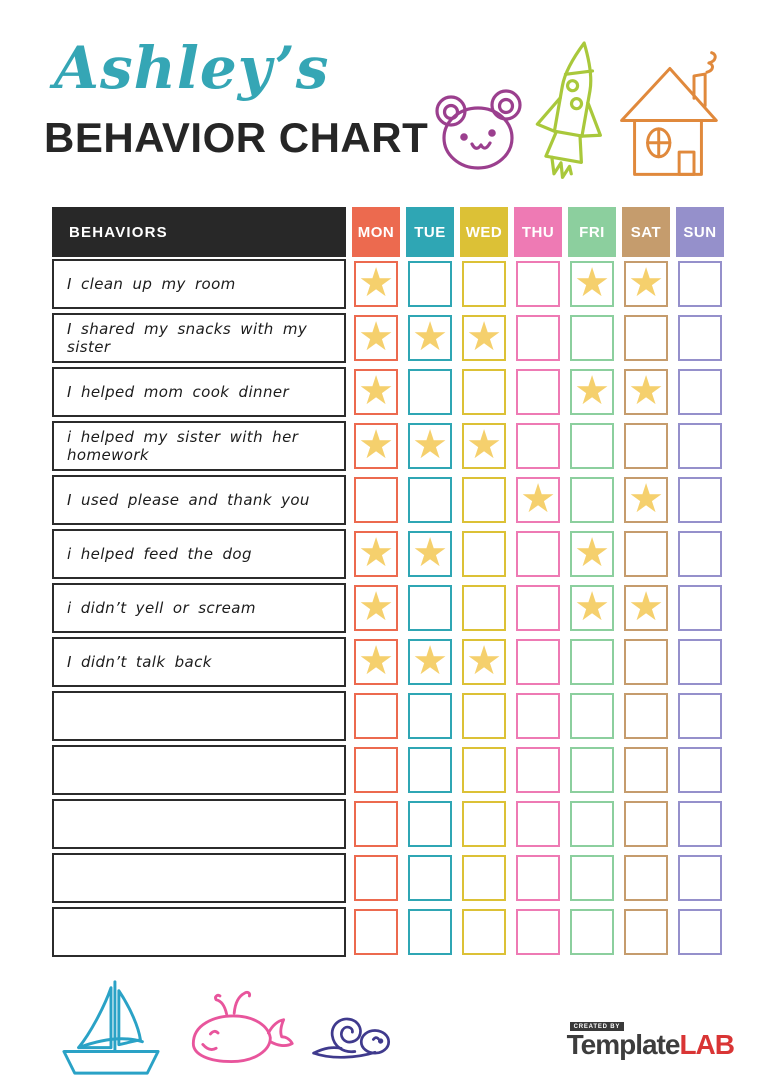 Image resolution: width=768 pixels, height=1086 pixels. Describe the element at coordinates (592, 392) in the screenshot. I see `star-cell-fri-row-3: ★` at that location.